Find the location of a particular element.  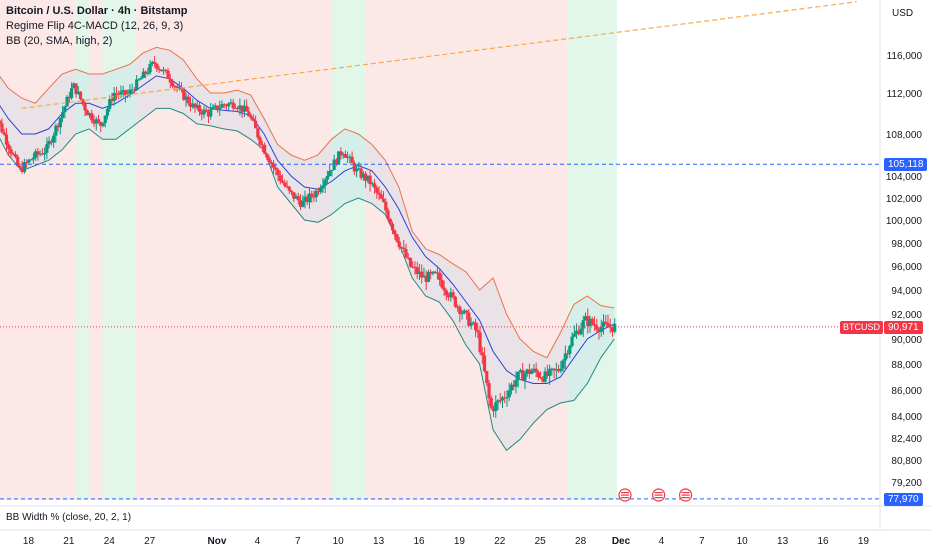

bb-width-pane-label: BB Width % (close, 20, 2, 1) is located at coordinates (69, 517).